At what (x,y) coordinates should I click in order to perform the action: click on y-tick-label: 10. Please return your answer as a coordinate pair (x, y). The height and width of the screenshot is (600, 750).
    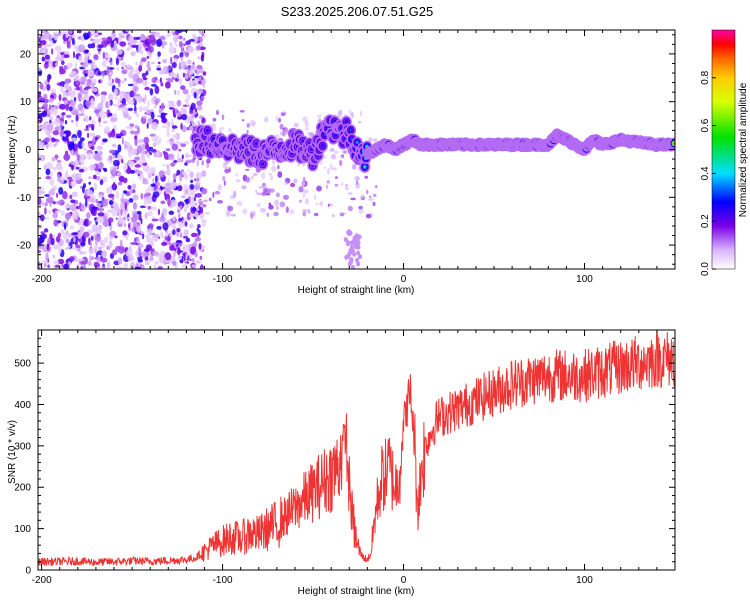
    Looking at the image, I should click on (26, 102).